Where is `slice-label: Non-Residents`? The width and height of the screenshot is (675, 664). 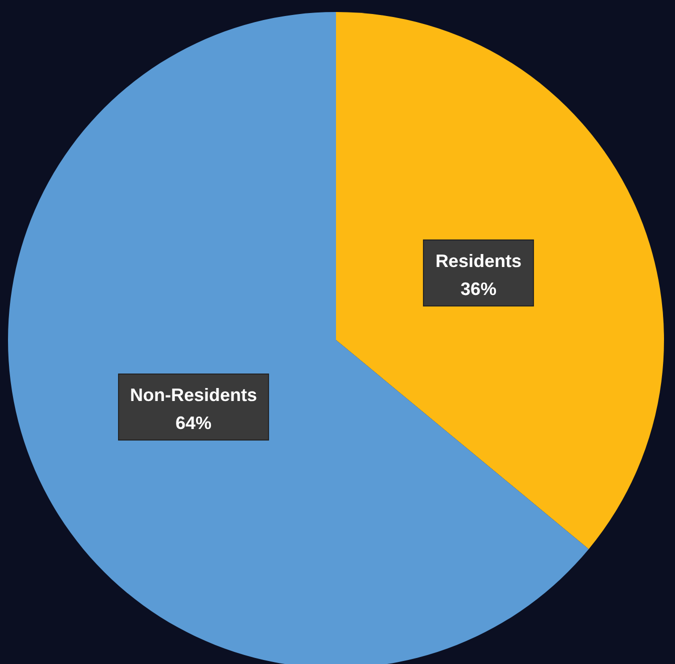
slice-label: Non-Residents is located at coordinates (194, 395).